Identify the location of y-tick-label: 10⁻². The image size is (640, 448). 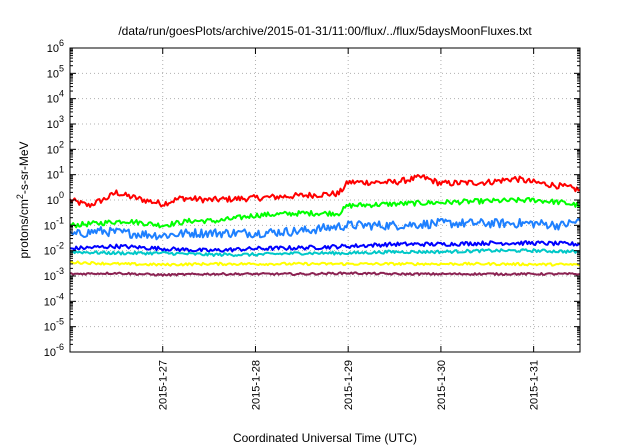
(54, 249).